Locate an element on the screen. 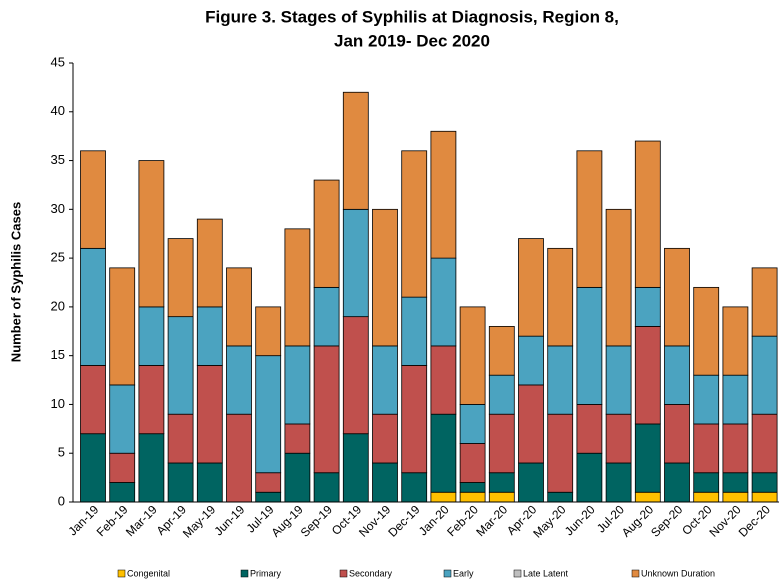 The image size is (779, 582). legend-label: Early is located at coordinates (463, 573).